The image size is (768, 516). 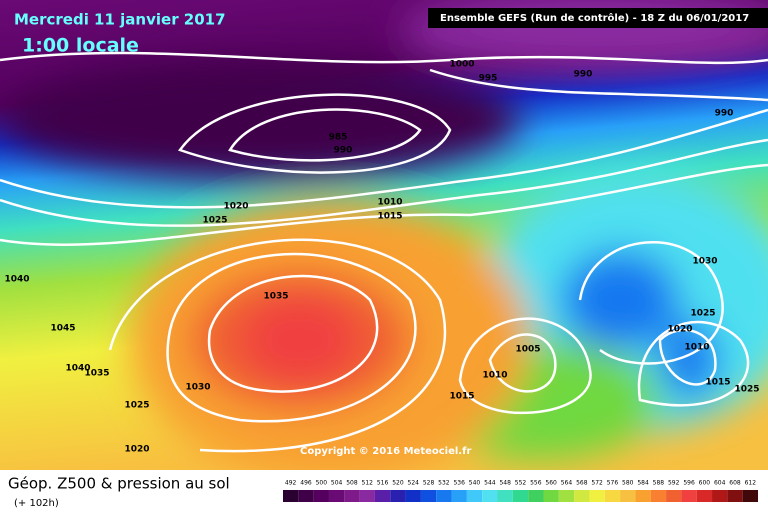 What do you see at coordinates (352, 483) in the screenshot?
I see `scale-label: 508` at bounding box center [352, 483].